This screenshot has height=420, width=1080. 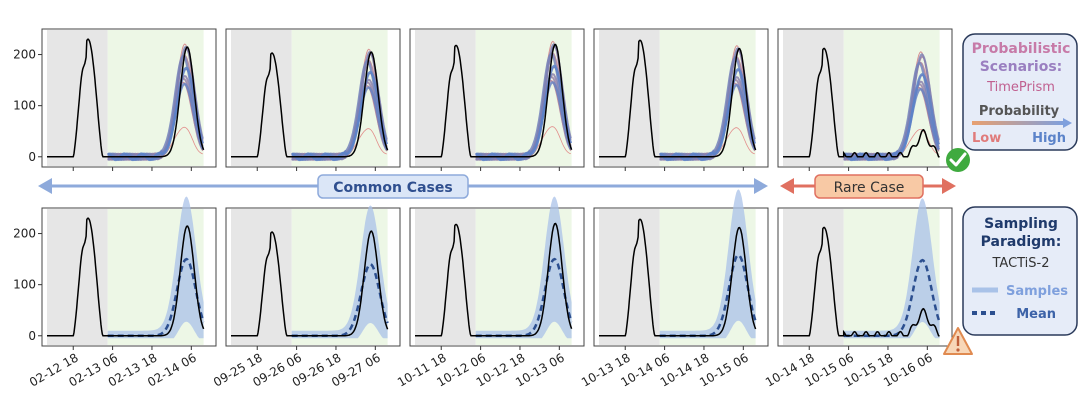 What do you see at coordinates (1021, 224) in the screenshot?
I see `legend-bottom-title-1: Sampling` at bounding box center [1021, 224].